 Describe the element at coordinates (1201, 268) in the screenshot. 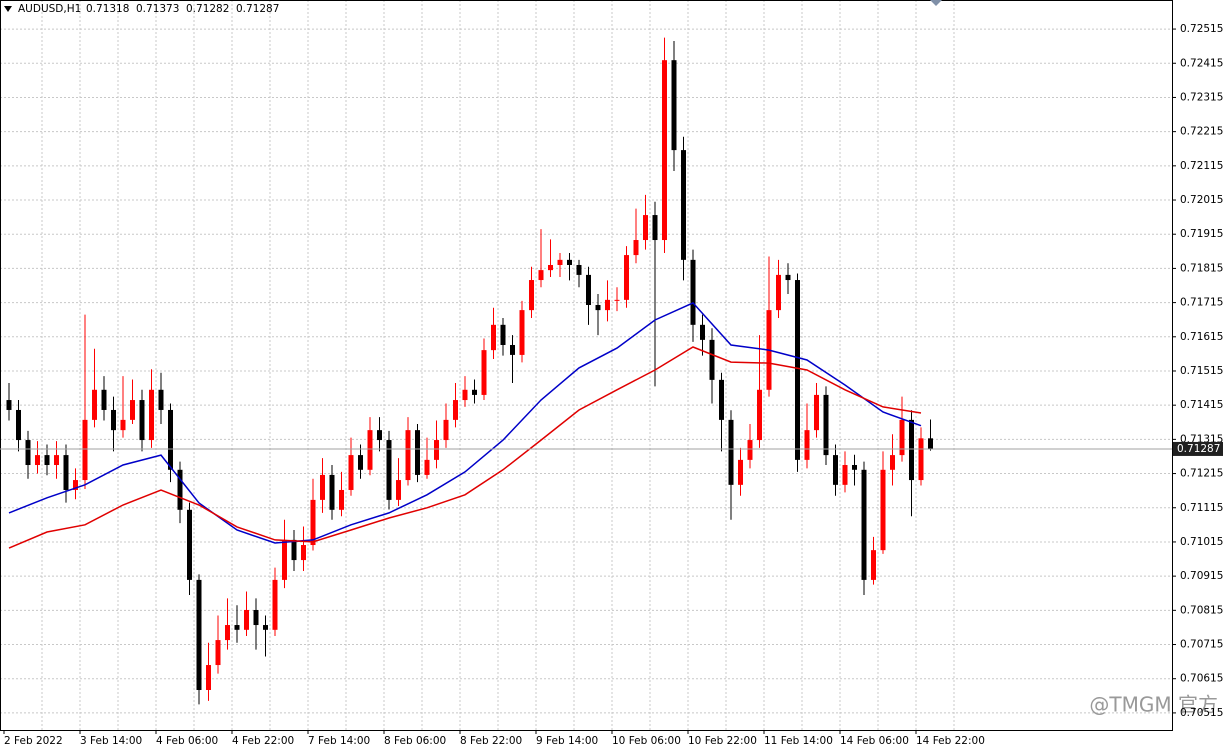

I see `y-tick-label: 0.71815` at that location.